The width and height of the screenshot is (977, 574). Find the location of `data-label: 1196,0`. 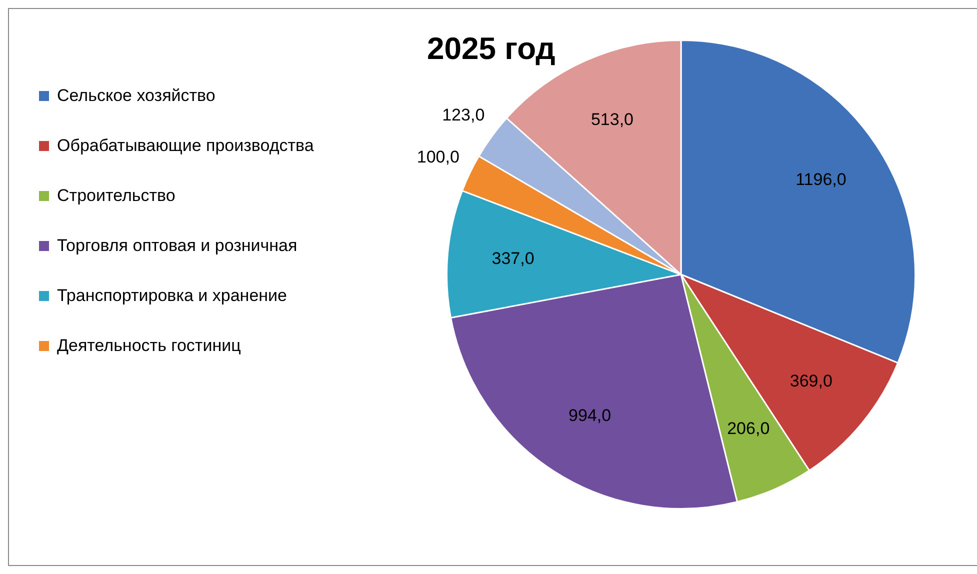

data-label: 1196,0 is located at coordinates (821, 180).